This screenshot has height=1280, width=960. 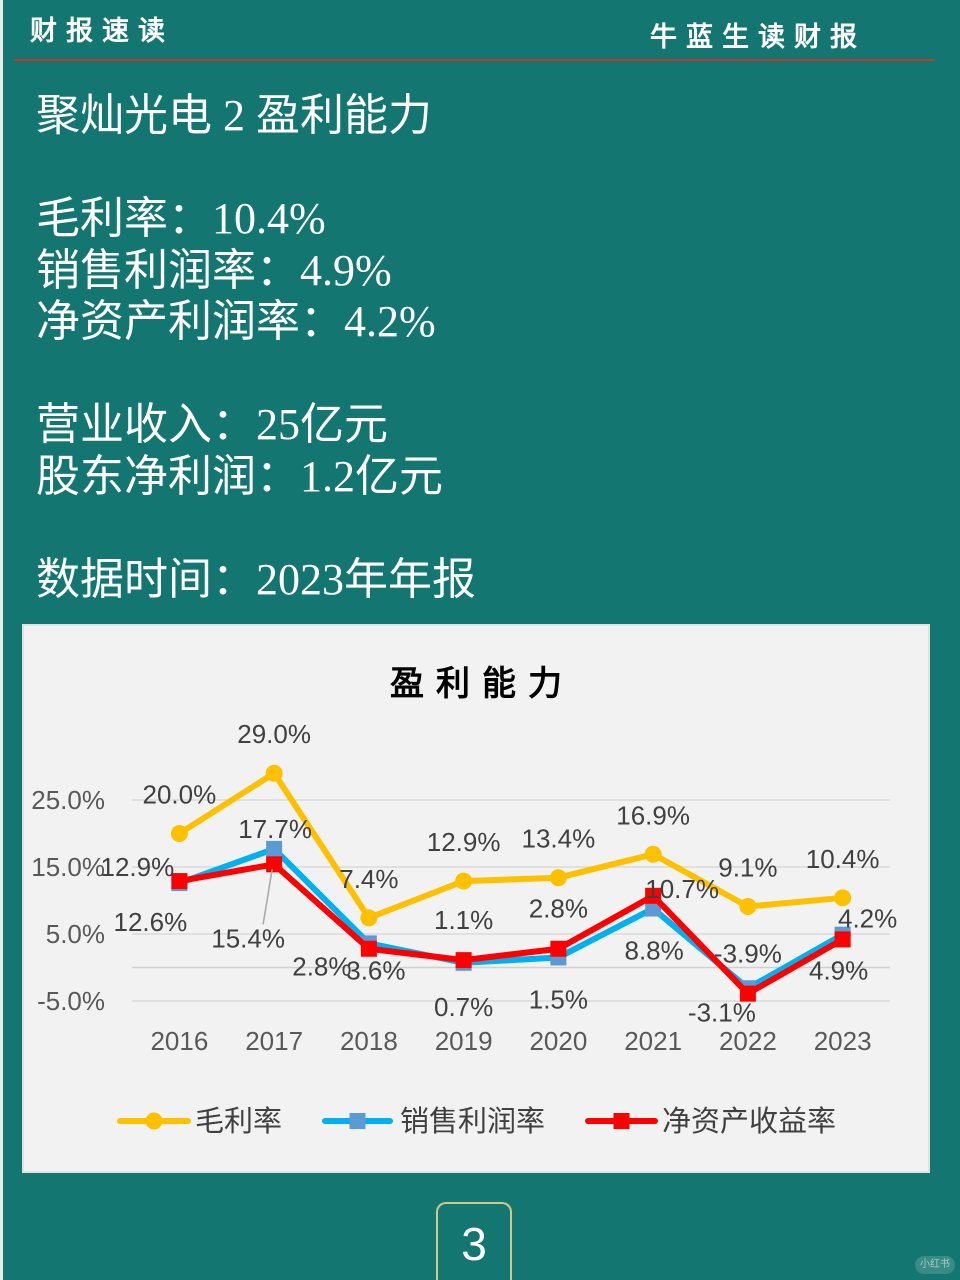 What do you see at coordinates (474, 60) in the screenshot?
I see `header-divider` at bounding box center [474, 60].